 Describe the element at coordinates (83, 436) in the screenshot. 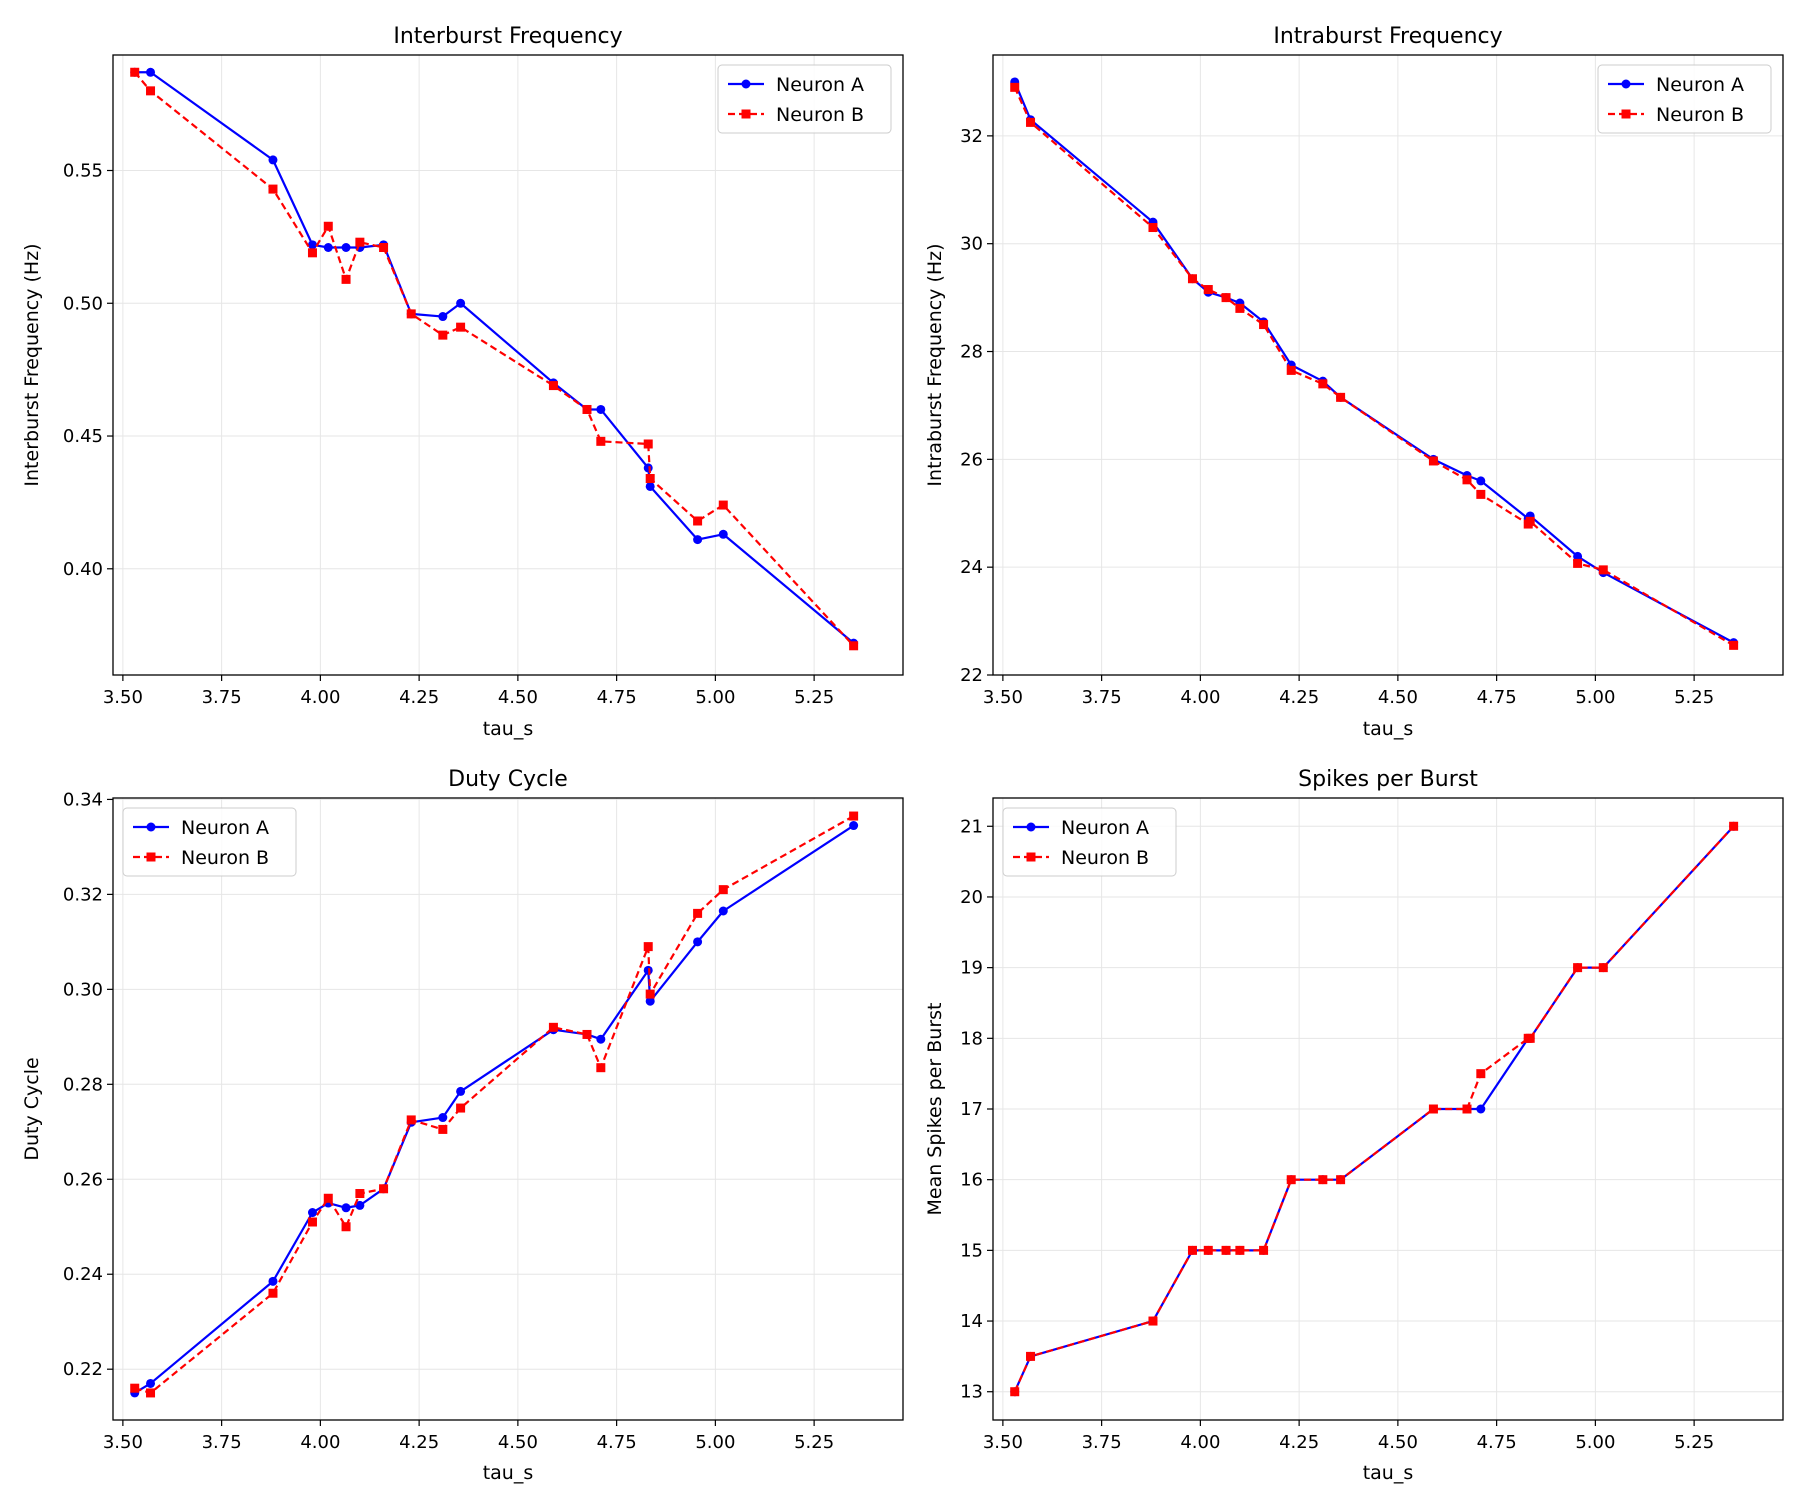

I see `y-tick-label: 0.45` at that location.